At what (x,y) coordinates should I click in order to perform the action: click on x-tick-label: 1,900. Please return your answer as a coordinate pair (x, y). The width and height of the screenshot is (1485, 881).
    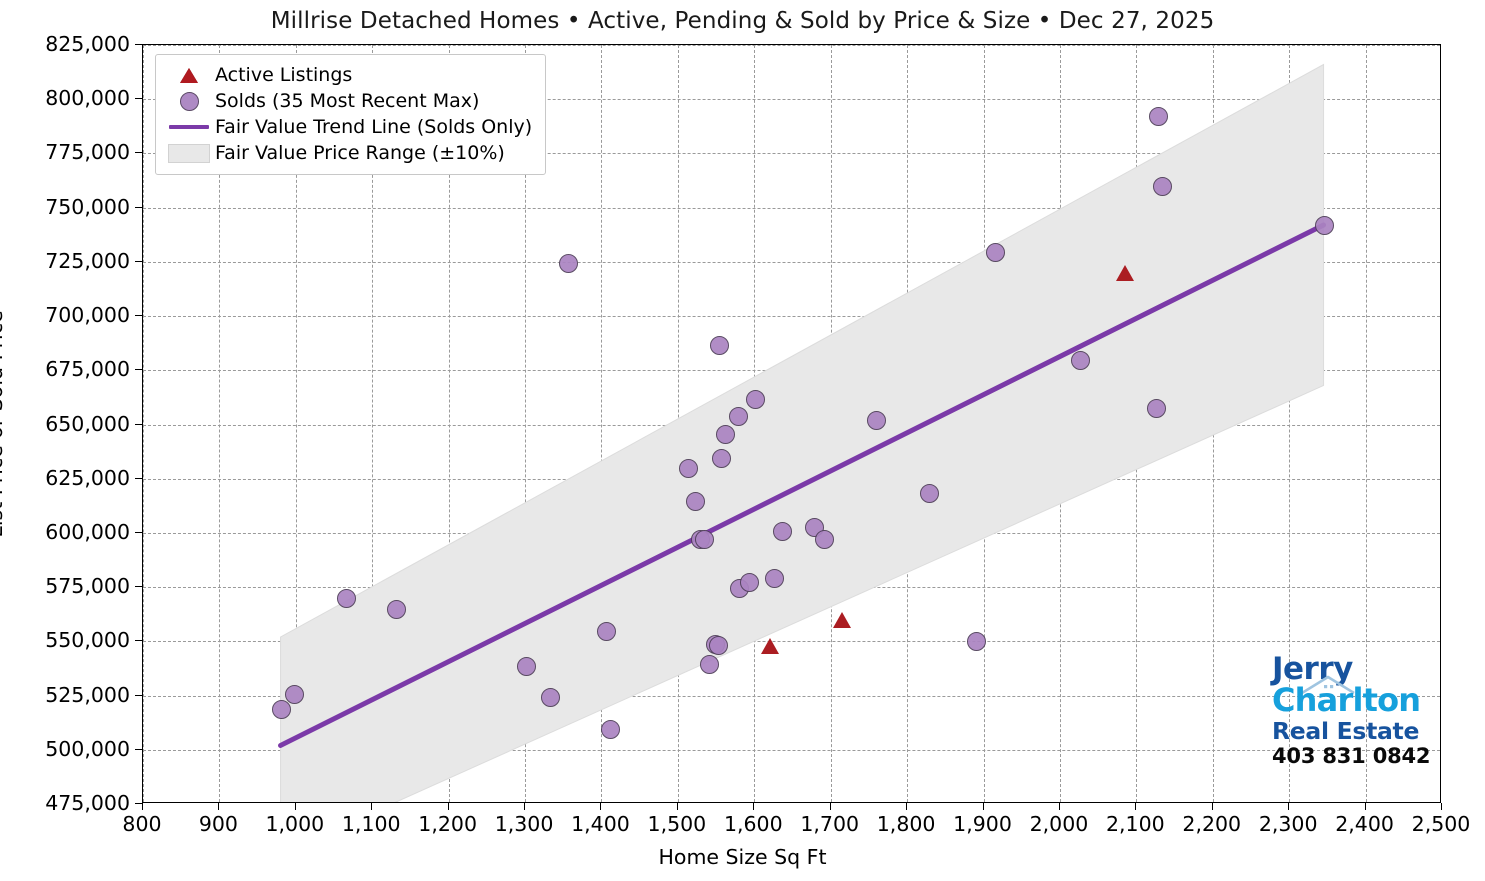
    Looking at the image, I should click on (982, 824).